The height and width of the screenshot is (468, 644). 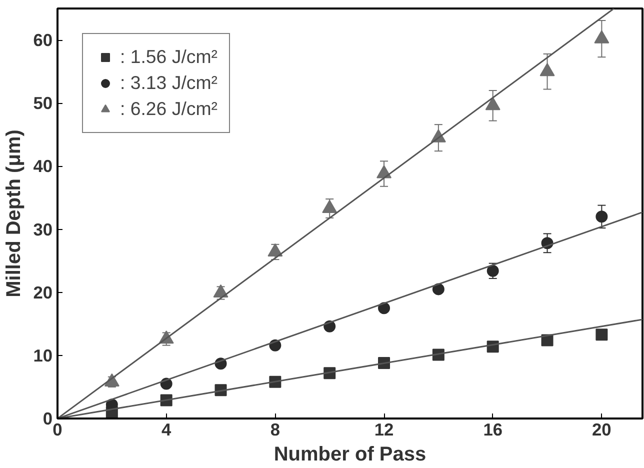 What do you see at coordinates (602, 430) in the screenshot?
I see `x-tick-label: 20` at bounding box center [602, 430].